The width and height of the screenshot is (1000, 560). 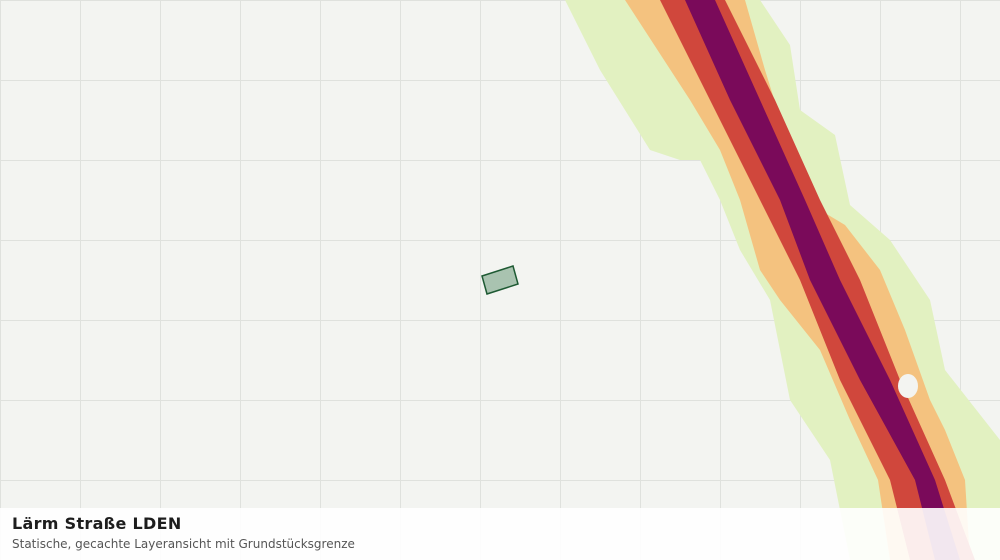 What do you see at coordinates (500, 280) in the screenshot?
I see `property-boundary` at bounding box center [500, 280].